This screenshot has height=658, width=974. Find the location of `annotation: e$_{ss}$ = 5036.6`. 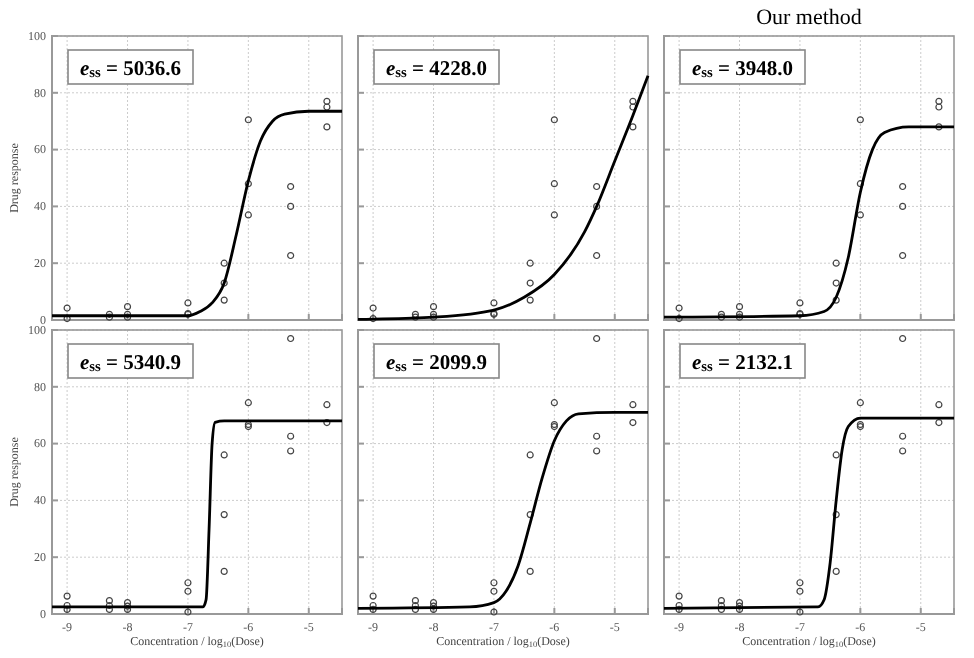

annotation: e$_{ss}$ = 5036.6 is located at coordinates (130, 70).